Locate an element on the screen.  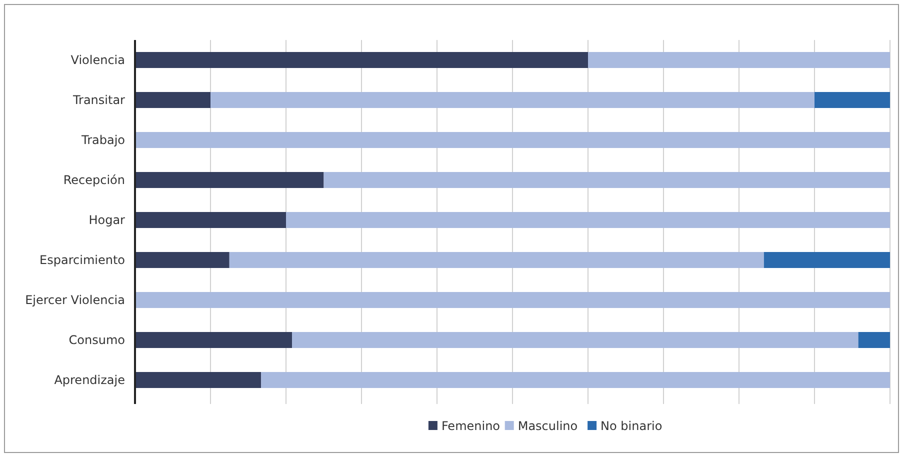
legend-label: No binario is located at coordinates (631, 426).